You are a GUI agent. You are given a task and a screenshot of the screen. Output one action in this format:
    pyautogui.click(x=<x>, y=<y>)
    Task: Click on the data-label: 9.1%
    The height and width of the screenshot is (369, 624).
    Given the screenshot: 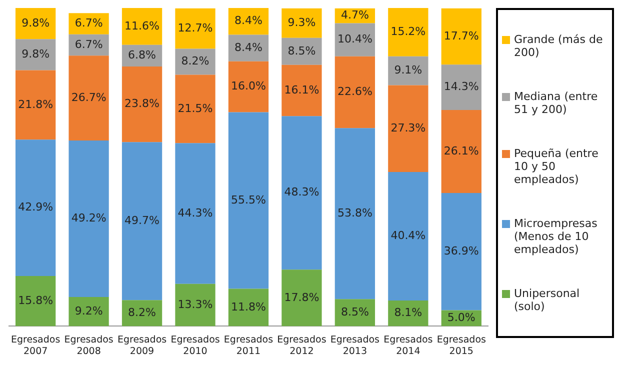 What is the action you would take?
    pyautogui.click(x=408, y=70)
    